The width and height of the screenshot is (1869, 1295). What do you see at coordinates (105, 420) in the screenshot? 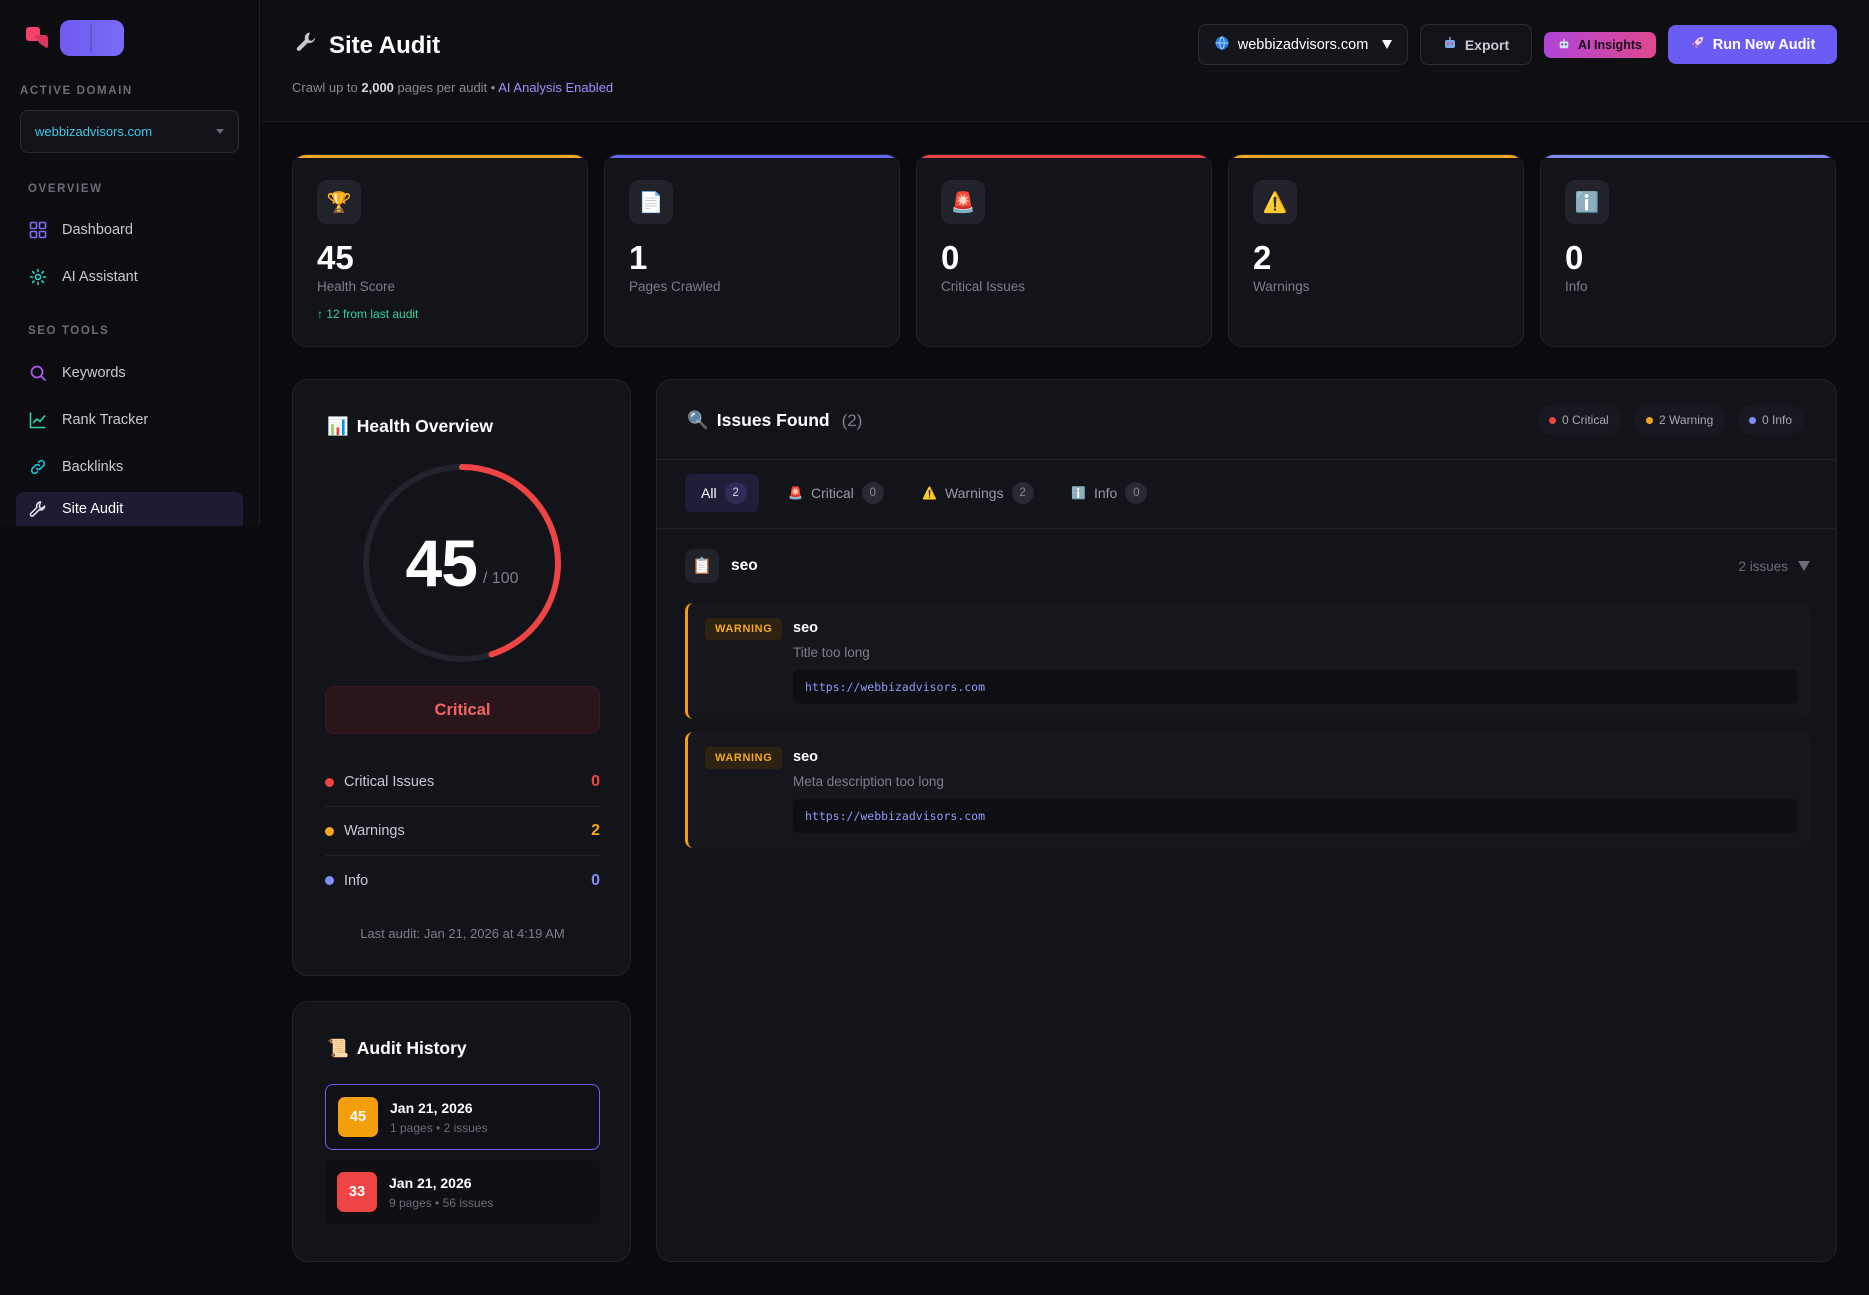
I see `sidebar-item-label: Rank Tracker` at bounding box center [105, 420].